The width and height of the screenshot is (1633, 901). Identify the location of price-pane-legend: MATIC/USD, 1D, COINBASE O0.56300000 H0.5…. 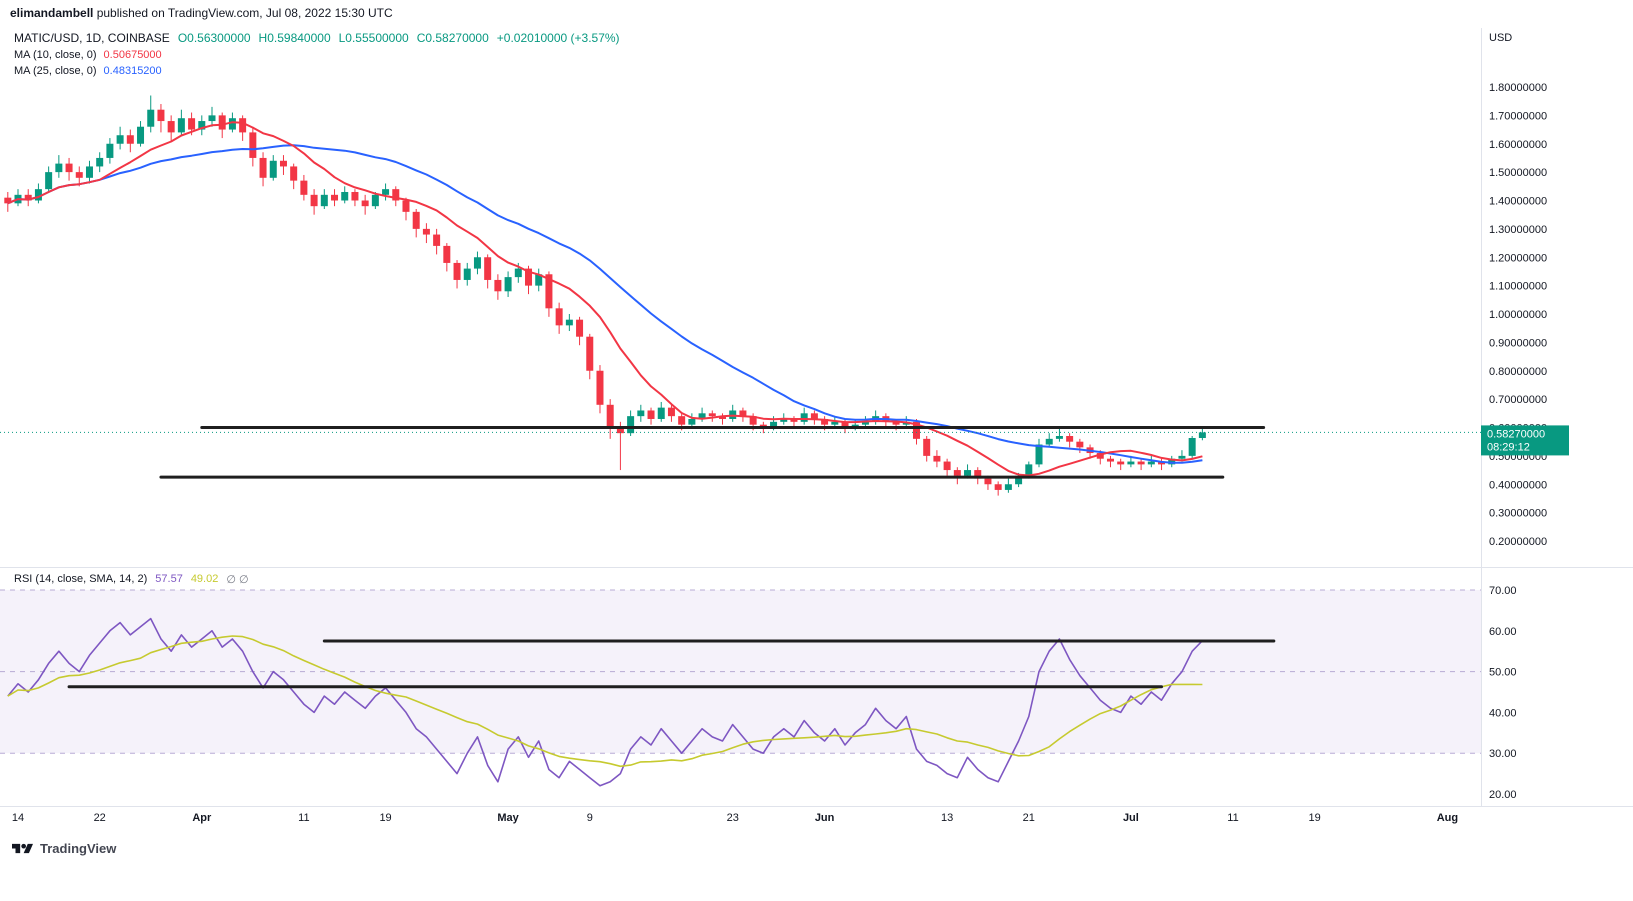
(317, 54).